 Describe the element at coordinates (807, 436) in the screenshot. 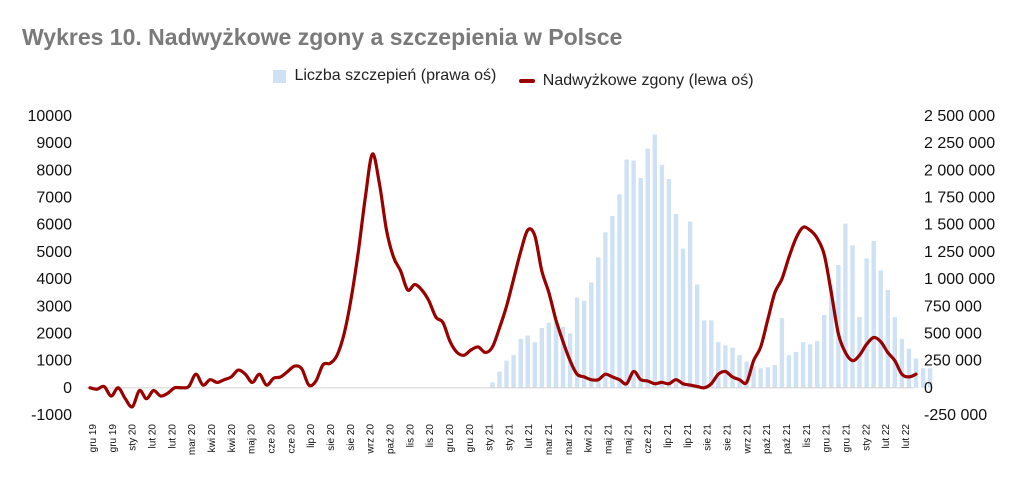

I see `x-tick-label: lis 21` at that location.